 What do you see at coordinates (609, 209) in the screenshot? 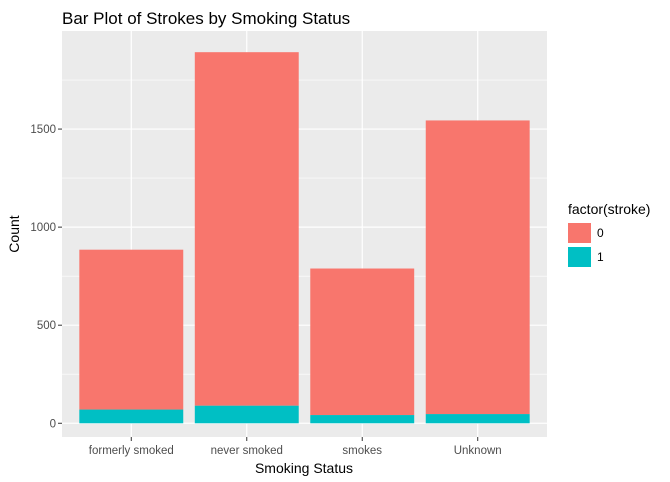
I see `legend-title: factor(stroke)` at bounding box center [609, 209].